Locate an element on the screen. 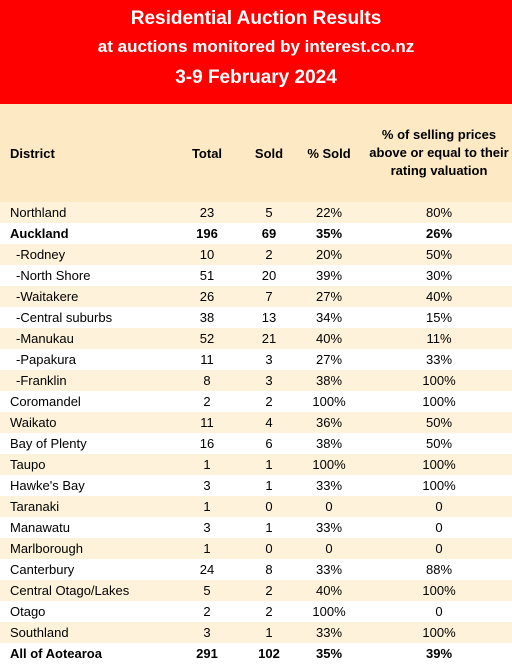 The image size is (512, 668). cell-sold: 1 is located at coordinates (269, 632).